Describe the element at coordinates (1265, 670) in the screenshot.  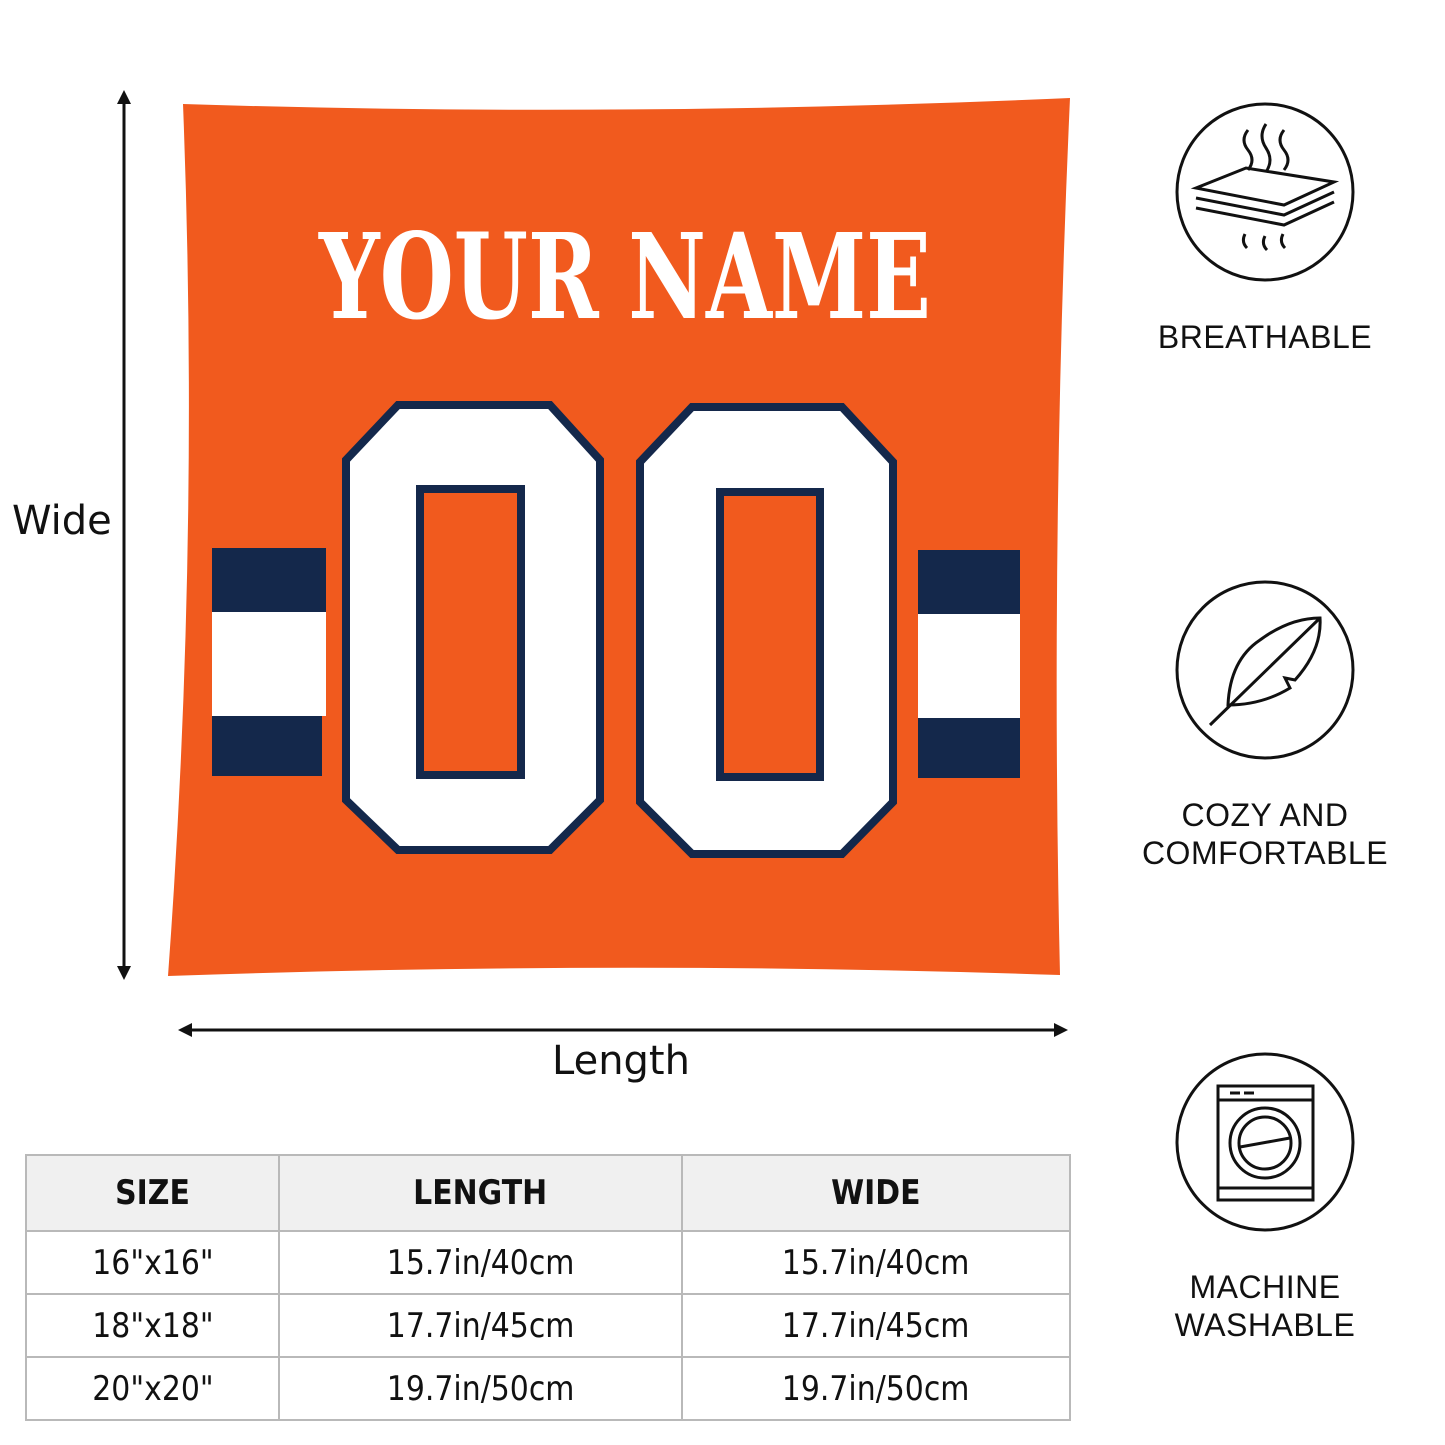
I see `feather-icon` at that location.